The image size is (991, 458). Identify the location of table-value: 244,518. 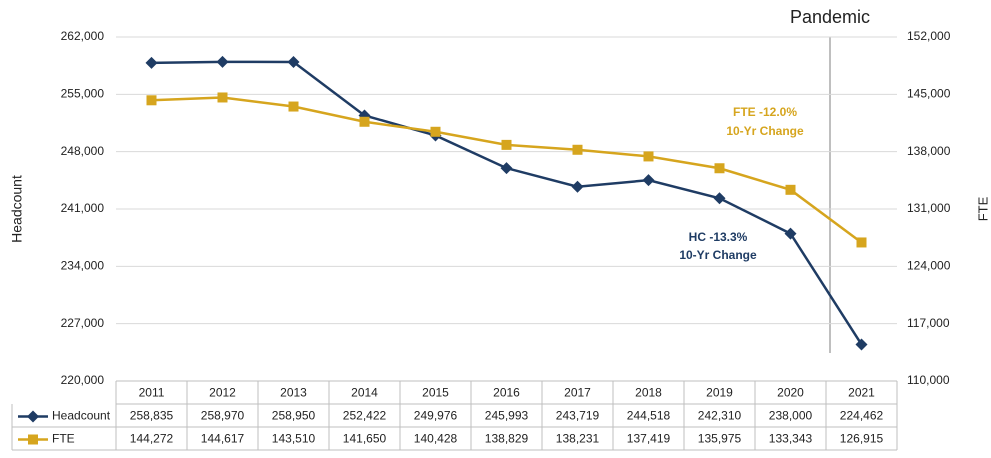
(649, 416).